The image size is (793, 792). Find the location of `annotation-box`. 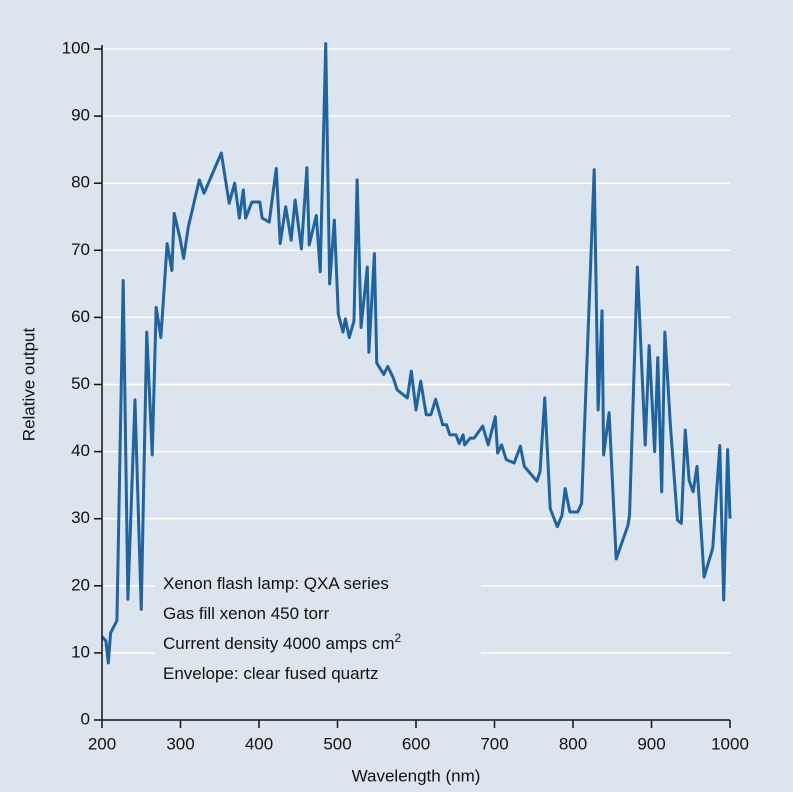

annotation-box is located at coordinates (318, 629).